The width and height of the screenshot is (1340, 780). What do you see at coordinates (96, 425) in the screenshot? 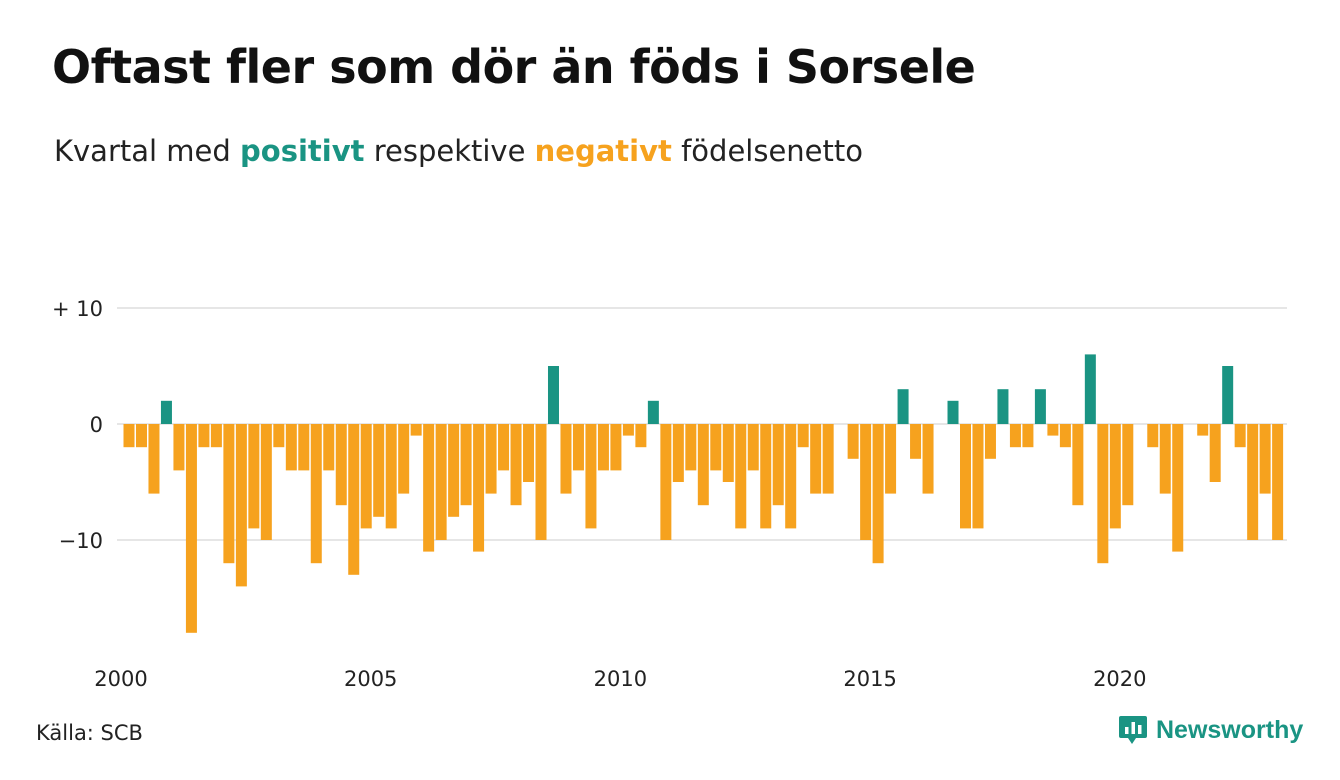
I see `y-tick-label: 0` at bounding box center [96, 425].